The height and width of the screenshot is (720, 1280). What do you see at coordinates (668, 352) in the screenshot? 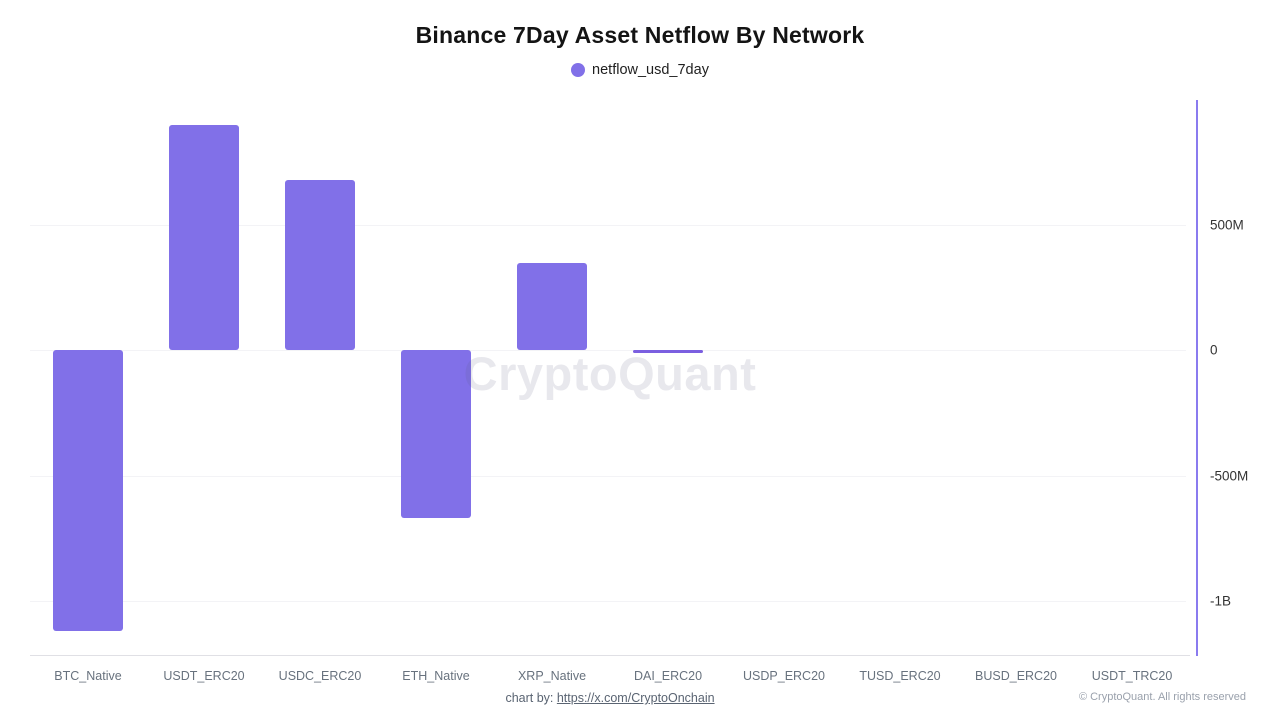
I see `bar-DAI_ERC20` at bounding box center [668, 352].